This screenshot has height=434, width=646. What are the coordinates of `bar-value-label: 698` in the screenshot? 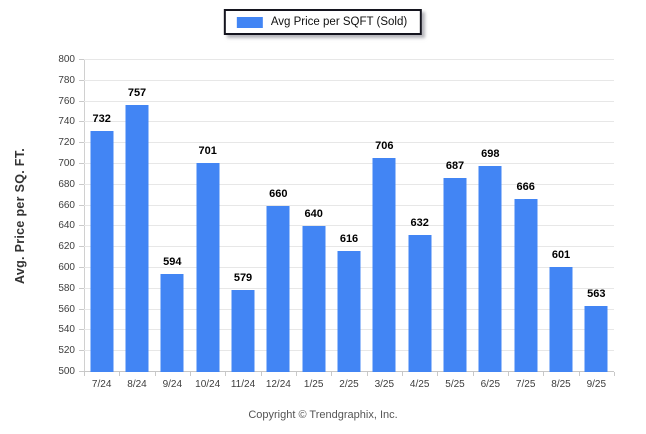 It's located at (490, 154).